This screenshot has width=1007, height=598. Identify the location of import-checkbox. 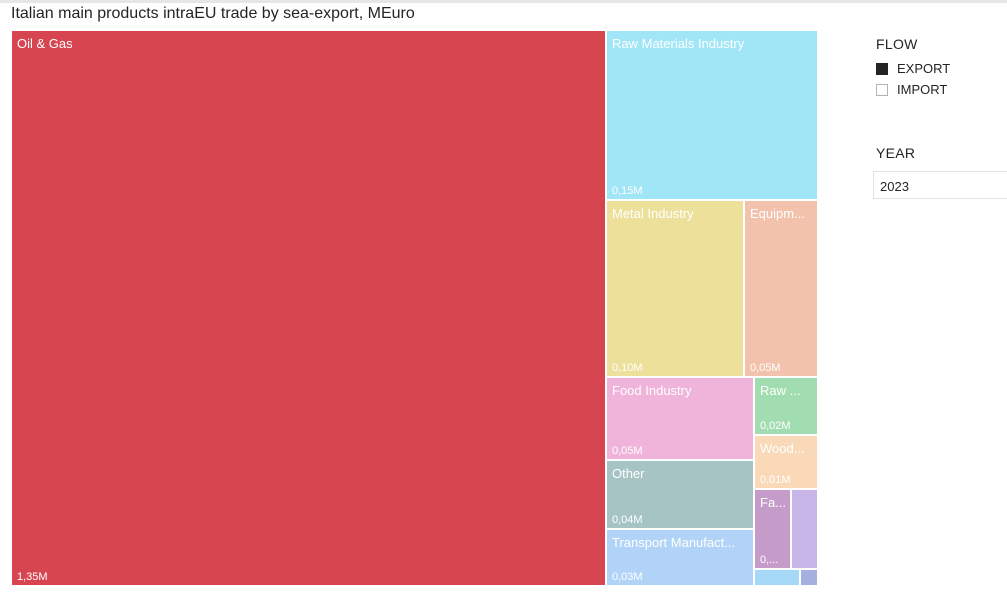
(882, 89).